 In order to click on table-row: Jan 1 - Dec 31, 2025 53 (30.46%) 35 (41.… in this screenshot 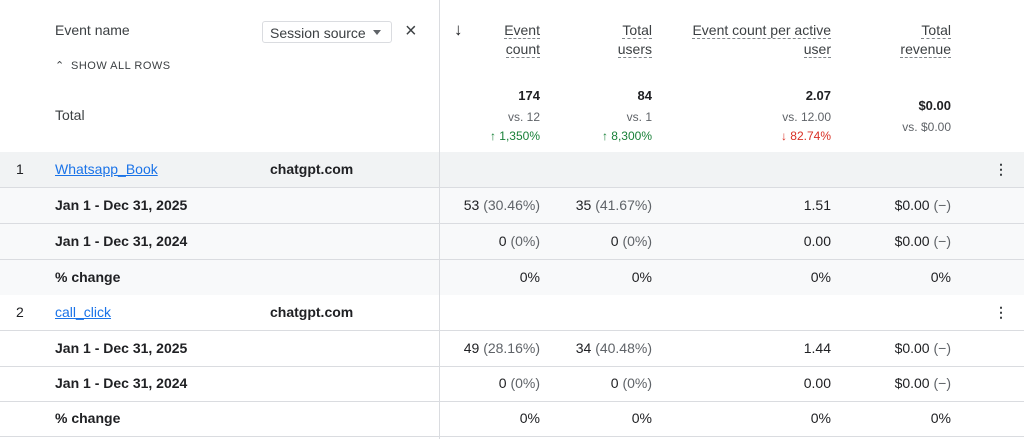, I will do `click(512, 206)`.